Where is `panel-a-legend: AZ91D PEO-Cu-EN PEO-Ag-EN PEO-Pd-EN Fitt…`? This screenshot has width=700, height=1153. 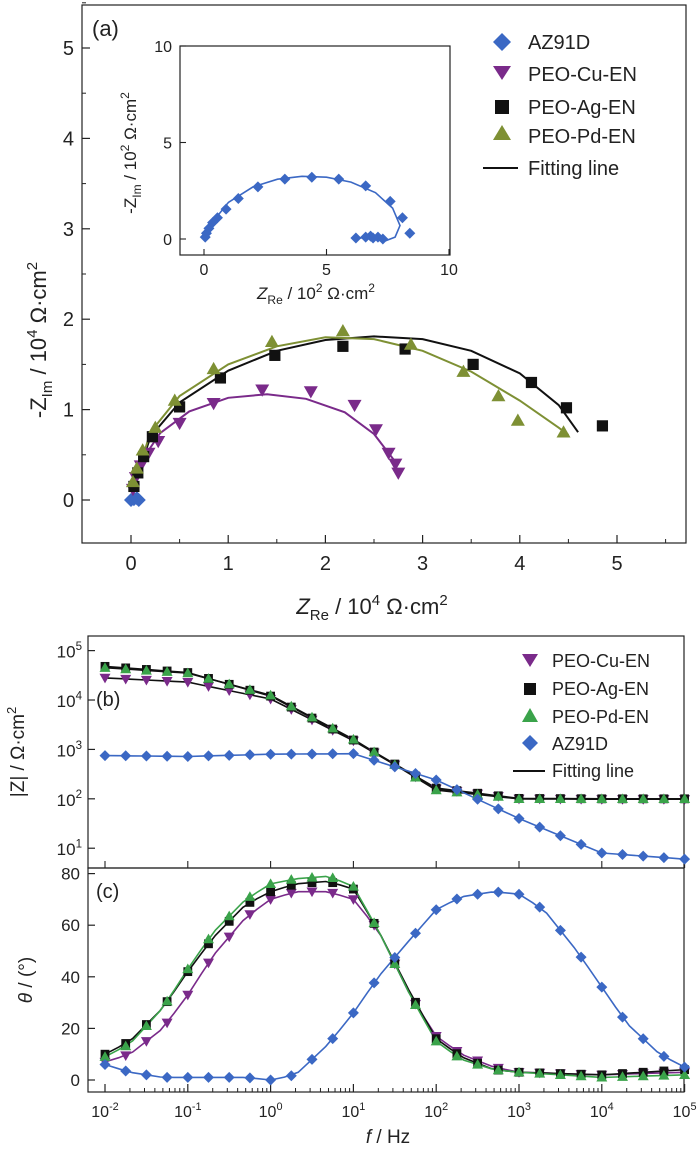 panel-a-legend: AZ91D PEO-Cu-EN PEO-Ag-EN PEO-Pd-EN Fitt… is located at coordinates (560, 106).